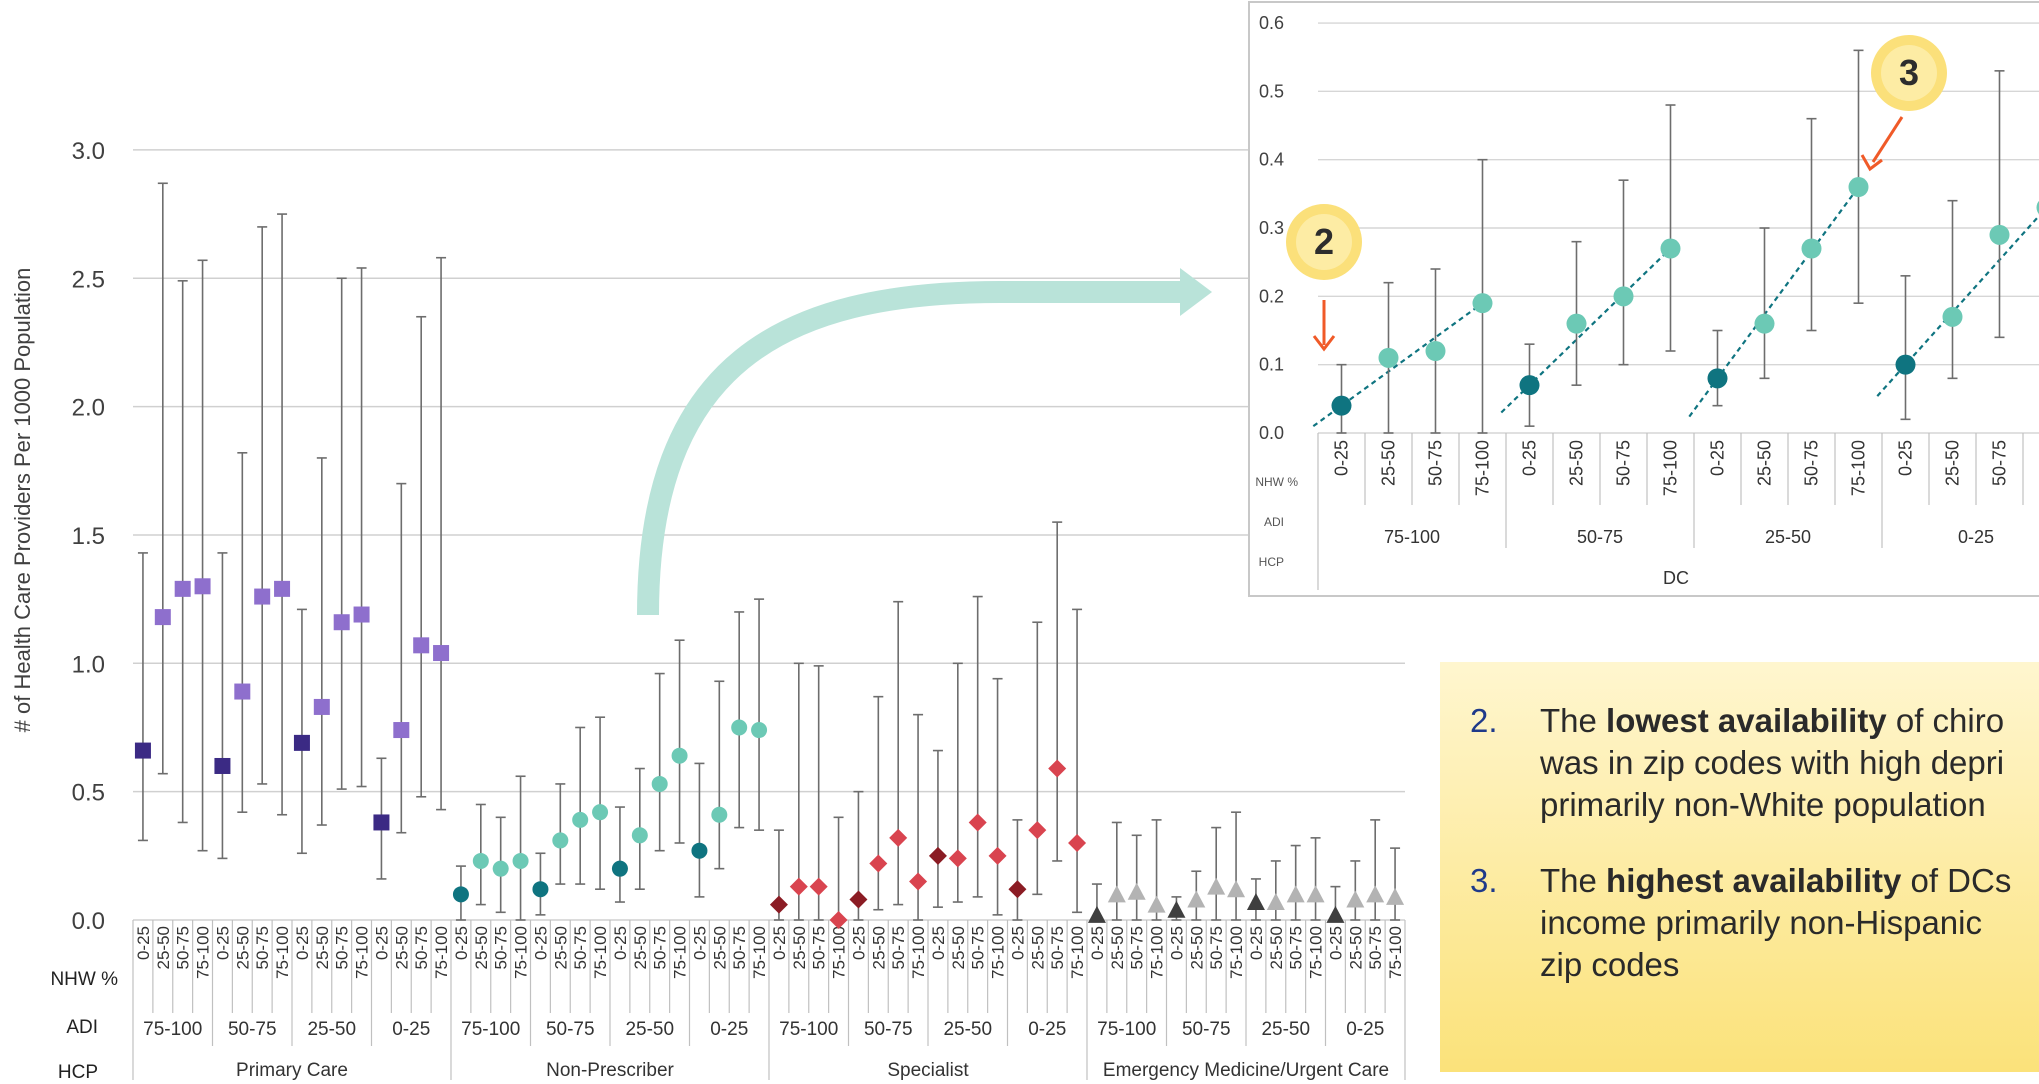 The image size is (2039, 1084). I want to click on hcp-group-label: Primary Care, so click(292, 1070).